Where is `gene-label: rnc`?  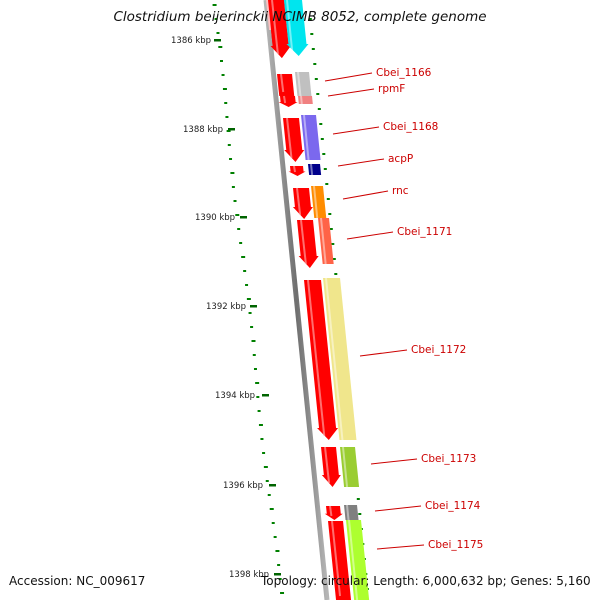 gene-label: rnc is located at coordinates (400, 191).